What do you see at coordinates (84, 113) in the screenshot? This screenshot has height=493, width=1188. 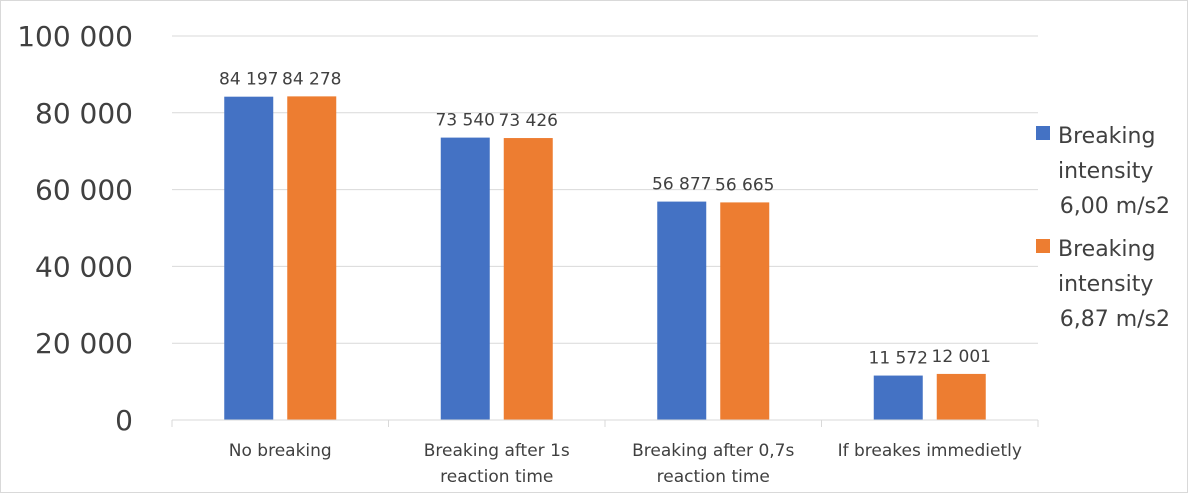 I see `y-tick-label: 80 000` at bounding box center [84, 113].